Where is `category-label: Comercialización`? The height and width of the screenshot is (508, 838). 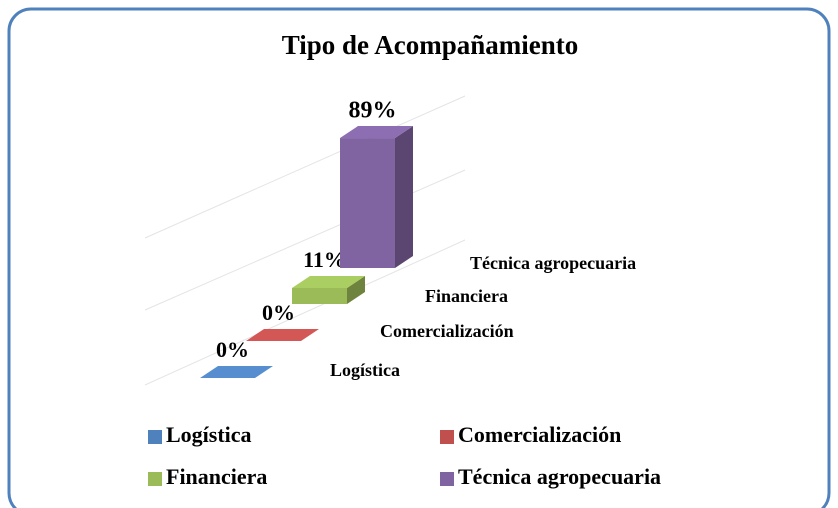 category-label: Comercialización is located at coordinates (447, 331).